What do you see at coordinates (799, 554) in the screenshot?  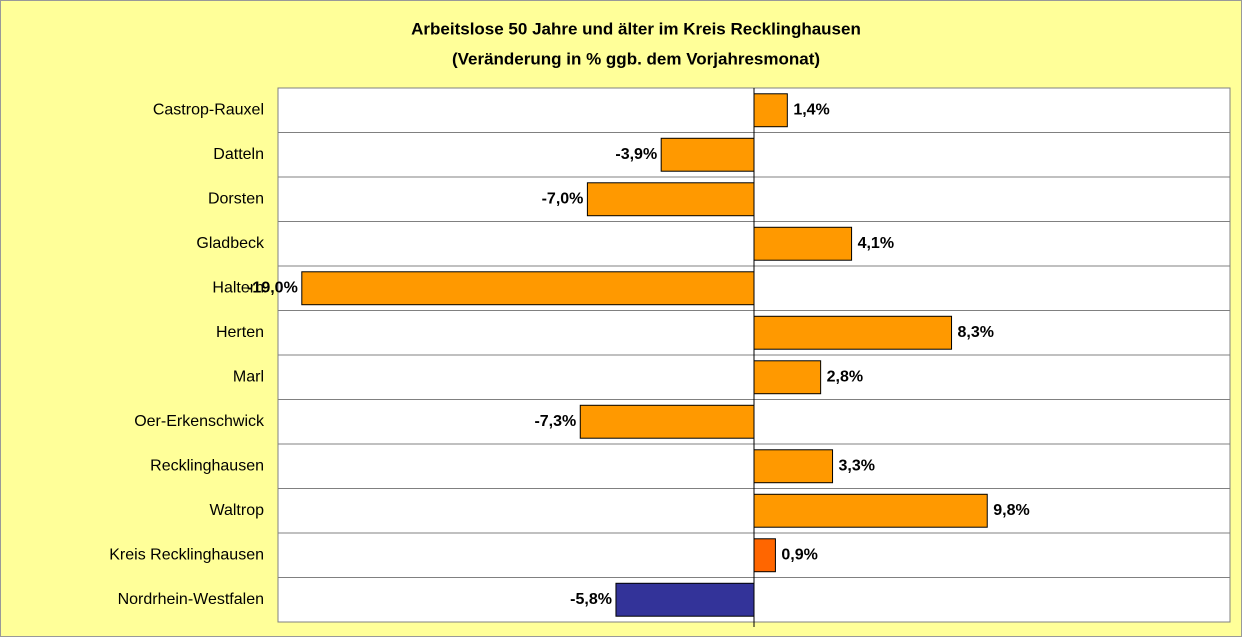 I see `value-label: 0,9%` at bounding box center [799, 554].